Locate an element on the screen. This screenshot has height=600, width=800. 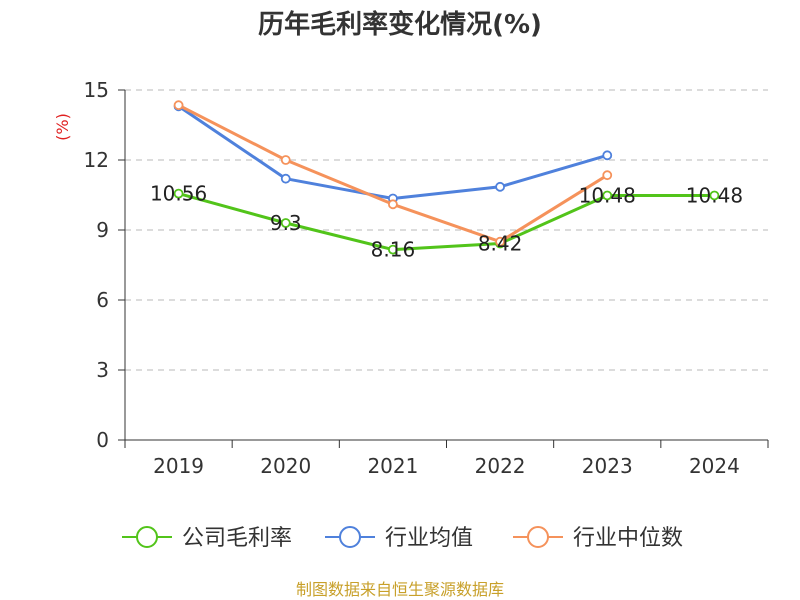
data-label-0-4: 10.48 is located at coordinates (607, 195).